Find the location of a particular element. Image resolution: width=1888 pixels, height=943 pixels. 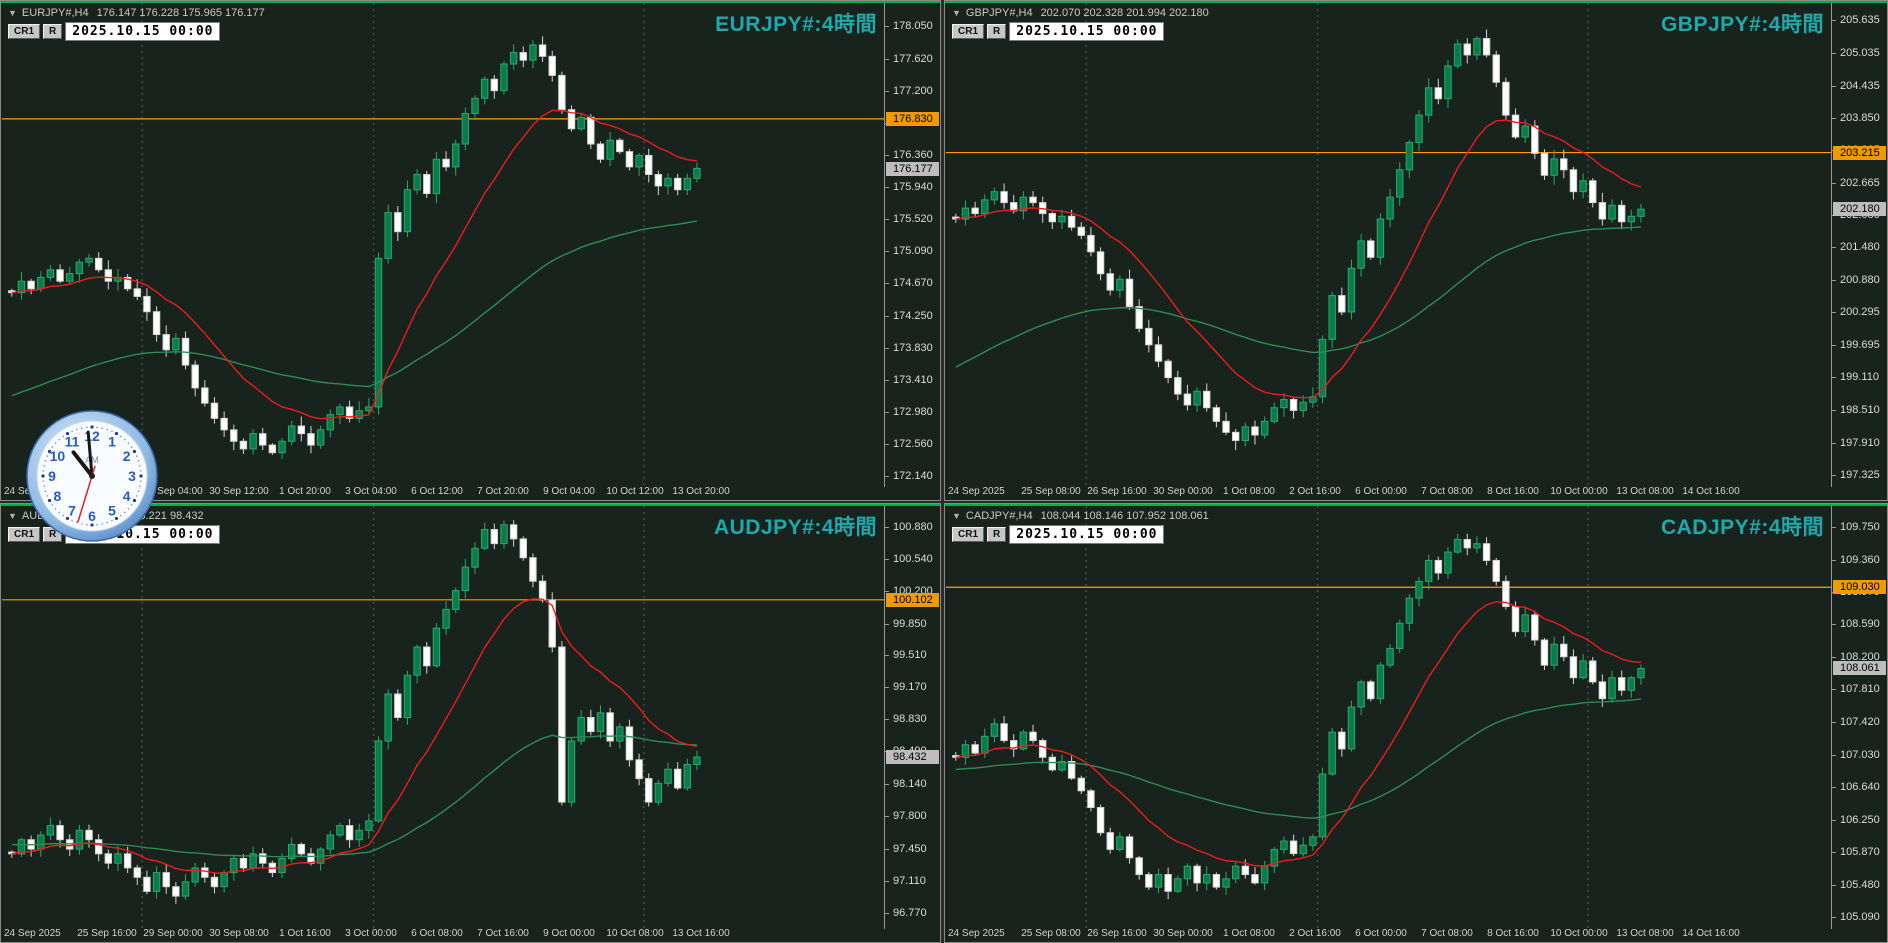

price-tick: 172.560 is located at coordinates (909, 444).